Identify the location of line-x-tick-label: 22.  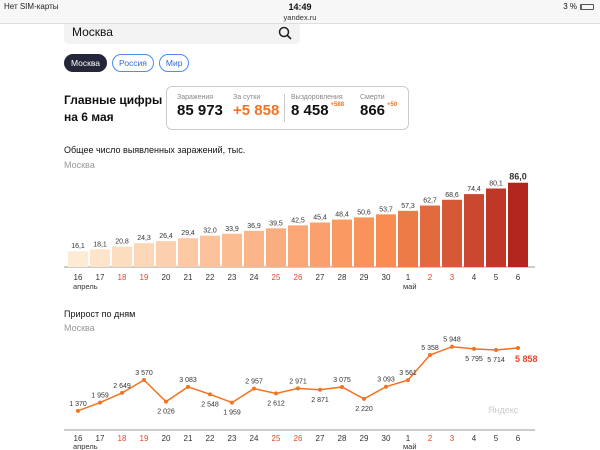
(210, 438).